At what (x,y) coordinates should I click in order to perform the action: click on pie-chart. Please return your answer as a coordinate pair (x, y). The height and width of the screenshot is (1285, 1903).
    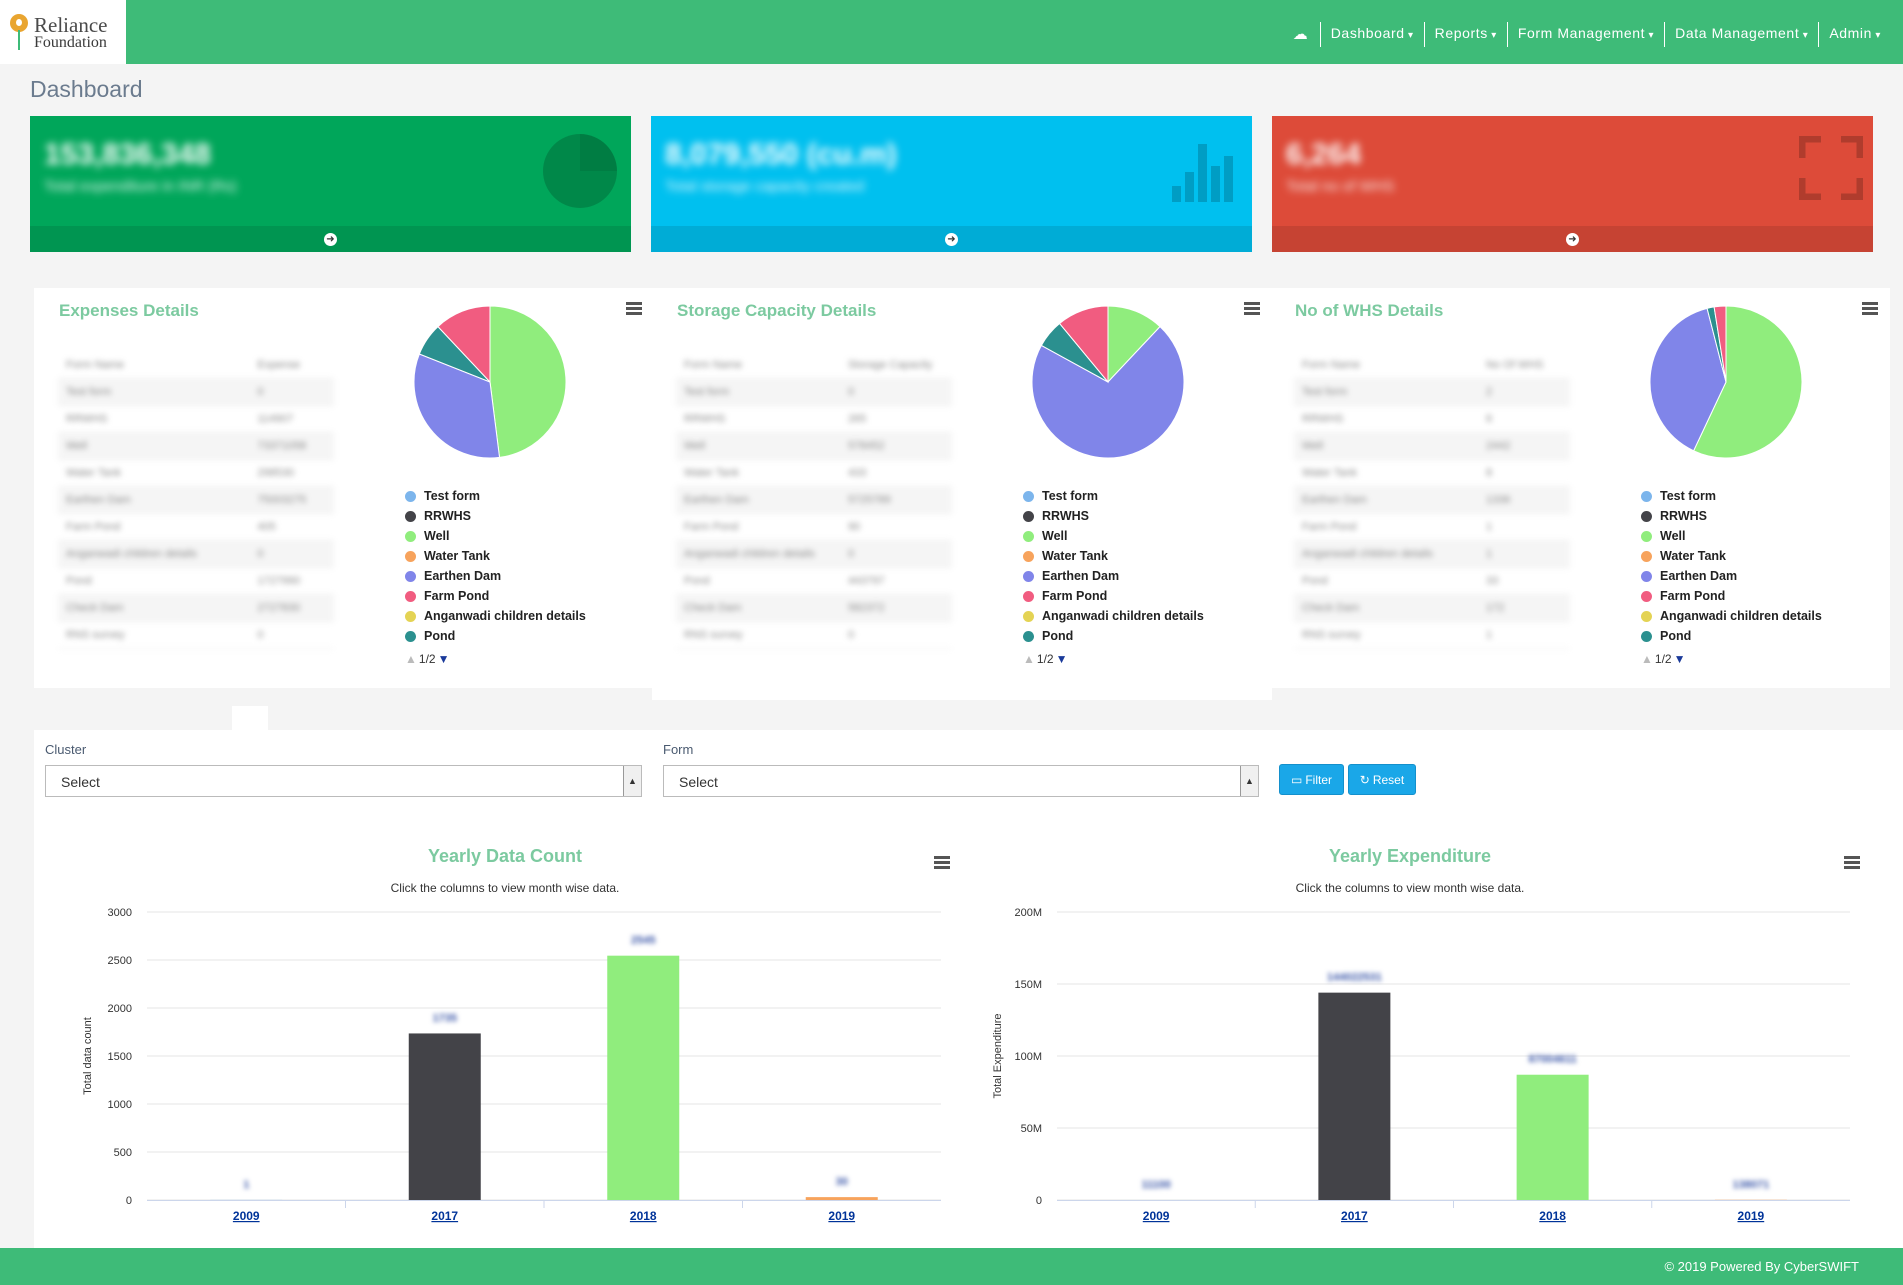
    Looking at the image, I should click on (490, 382).